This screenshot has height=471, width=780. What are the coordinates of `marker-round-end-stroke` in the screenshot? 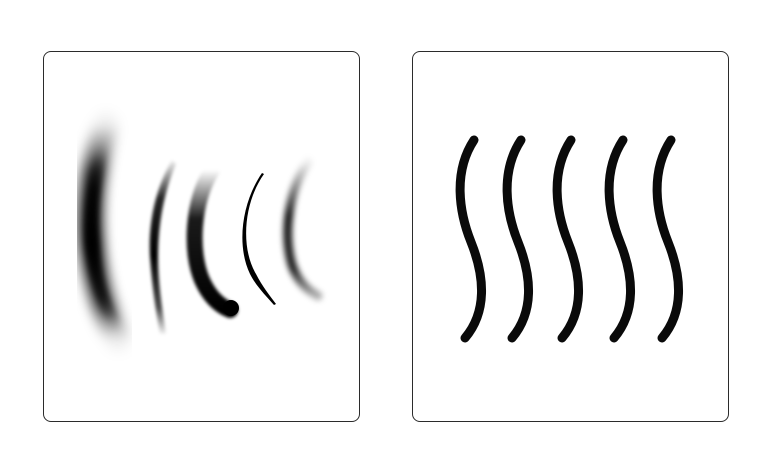 It's located at (212, 240).